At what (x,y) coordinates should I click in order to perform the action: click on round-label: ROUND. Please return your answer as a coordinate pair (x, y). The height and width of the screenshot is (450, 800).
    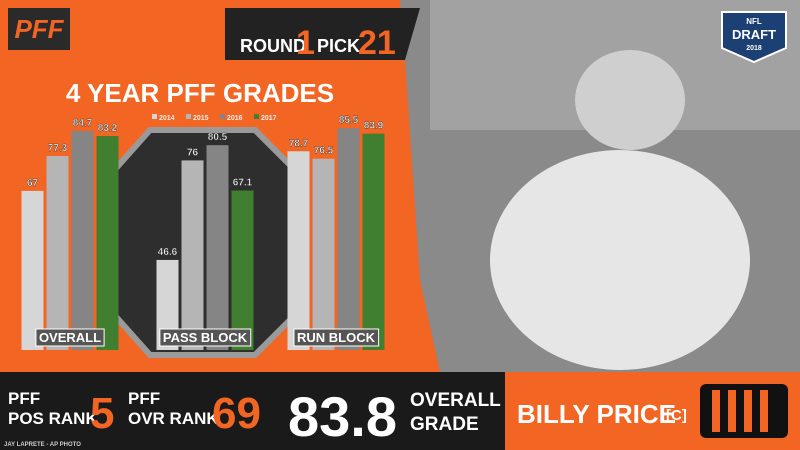
    Looking at the image, I should click on (273, 46).